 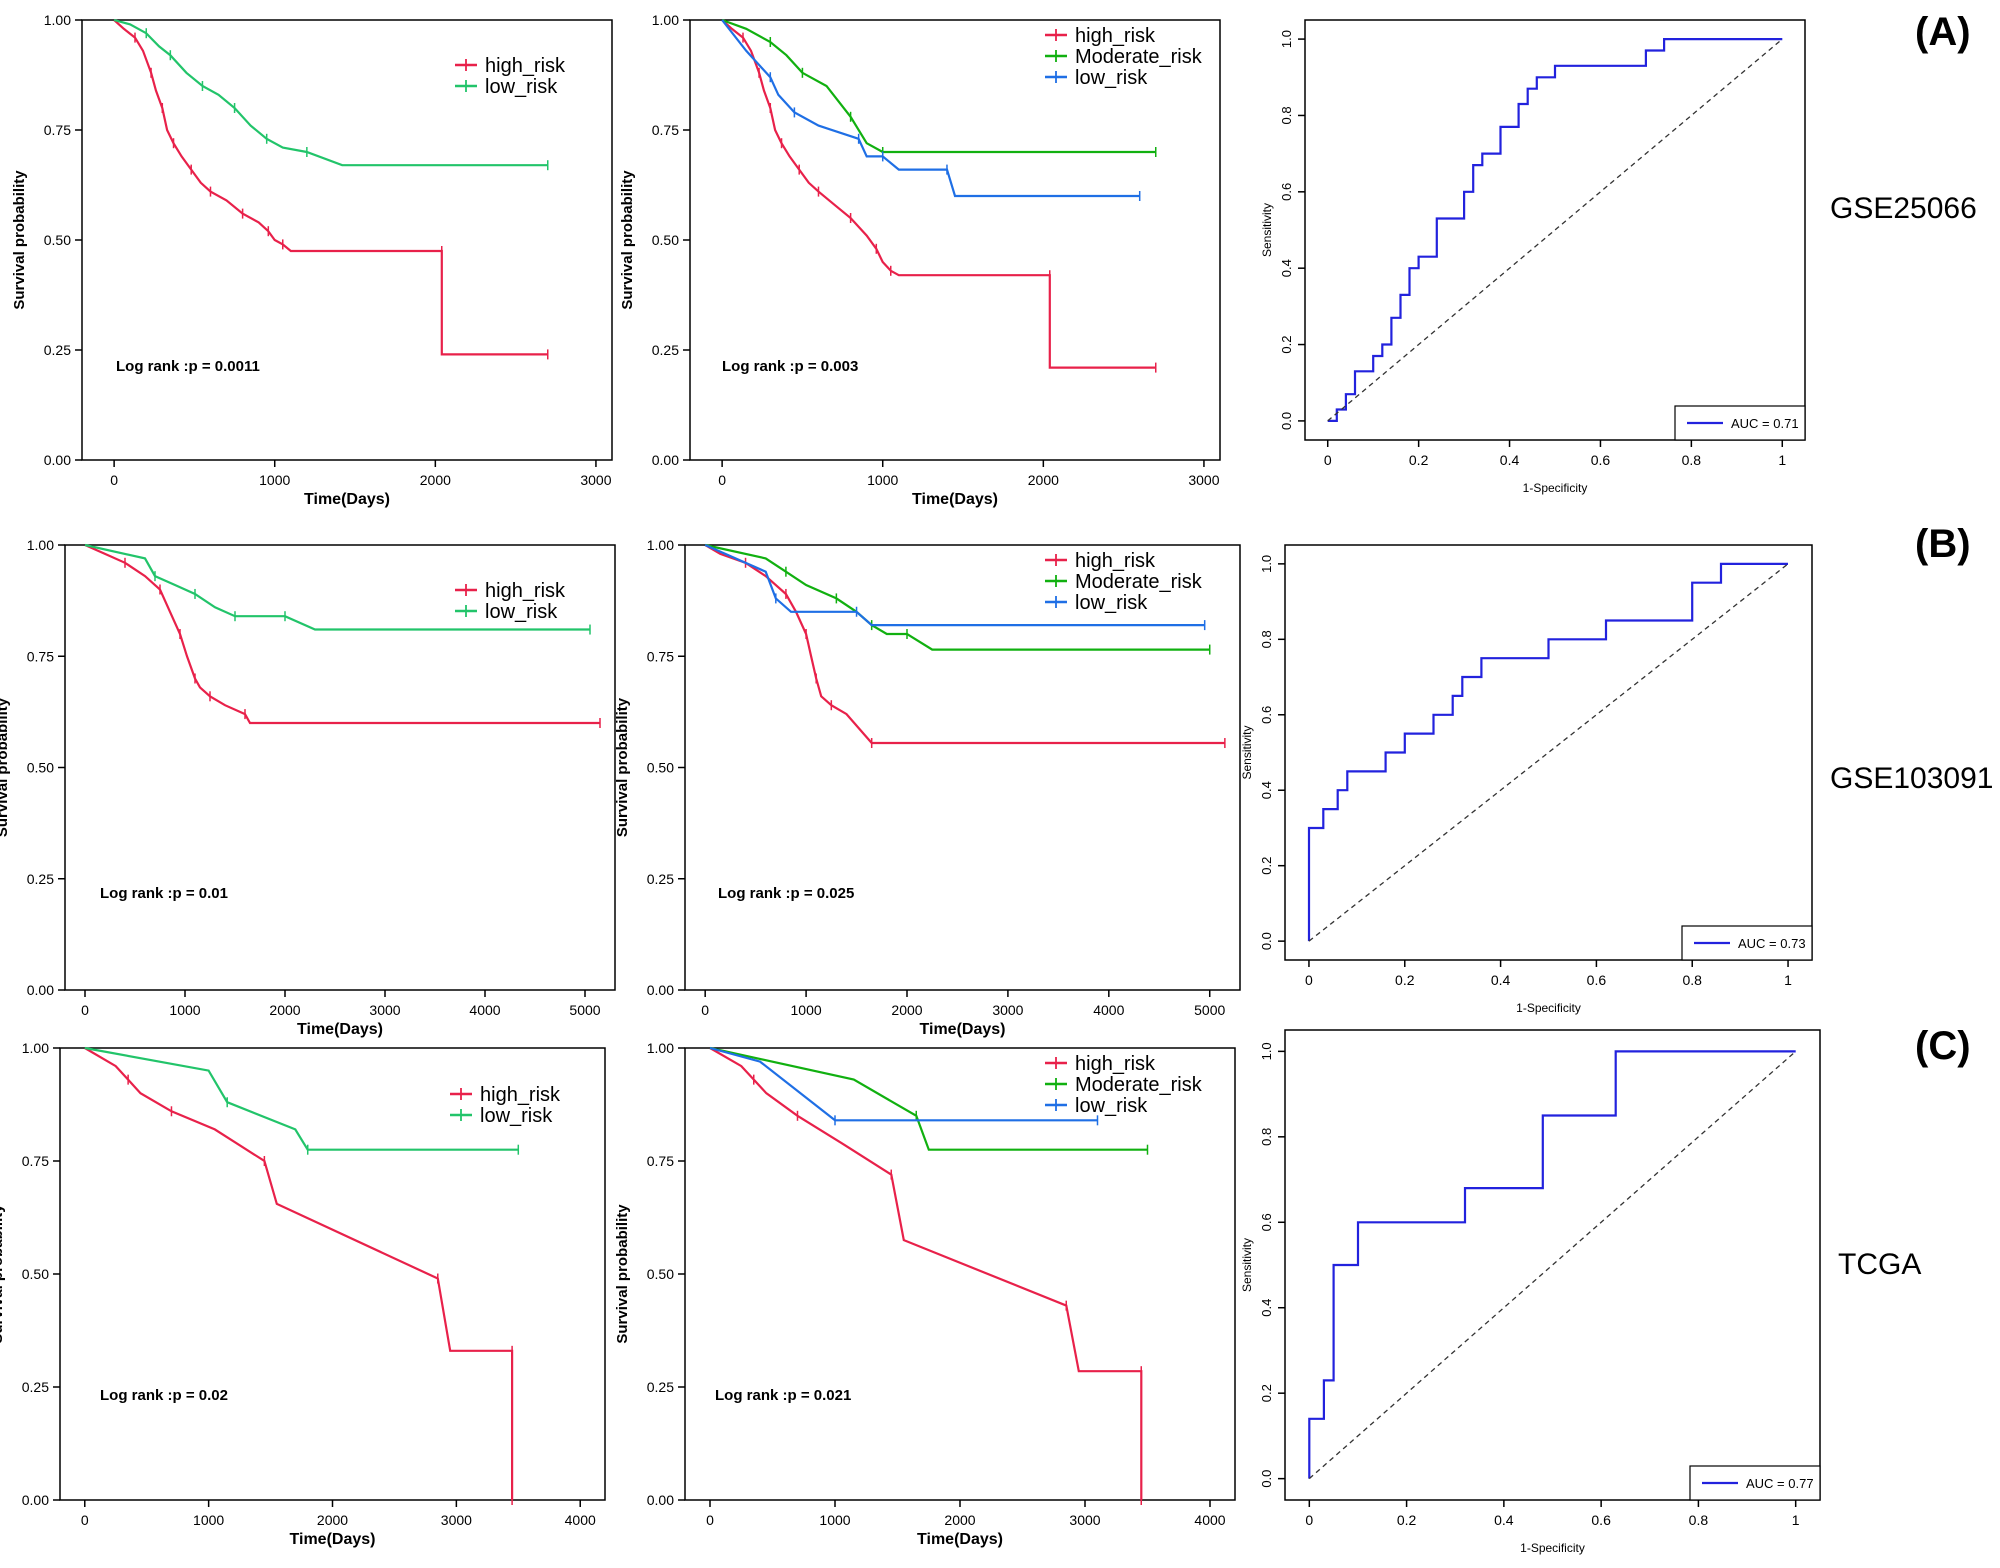 I want to click on y-tick-label: 0.0, so click(x=1286, y=421).